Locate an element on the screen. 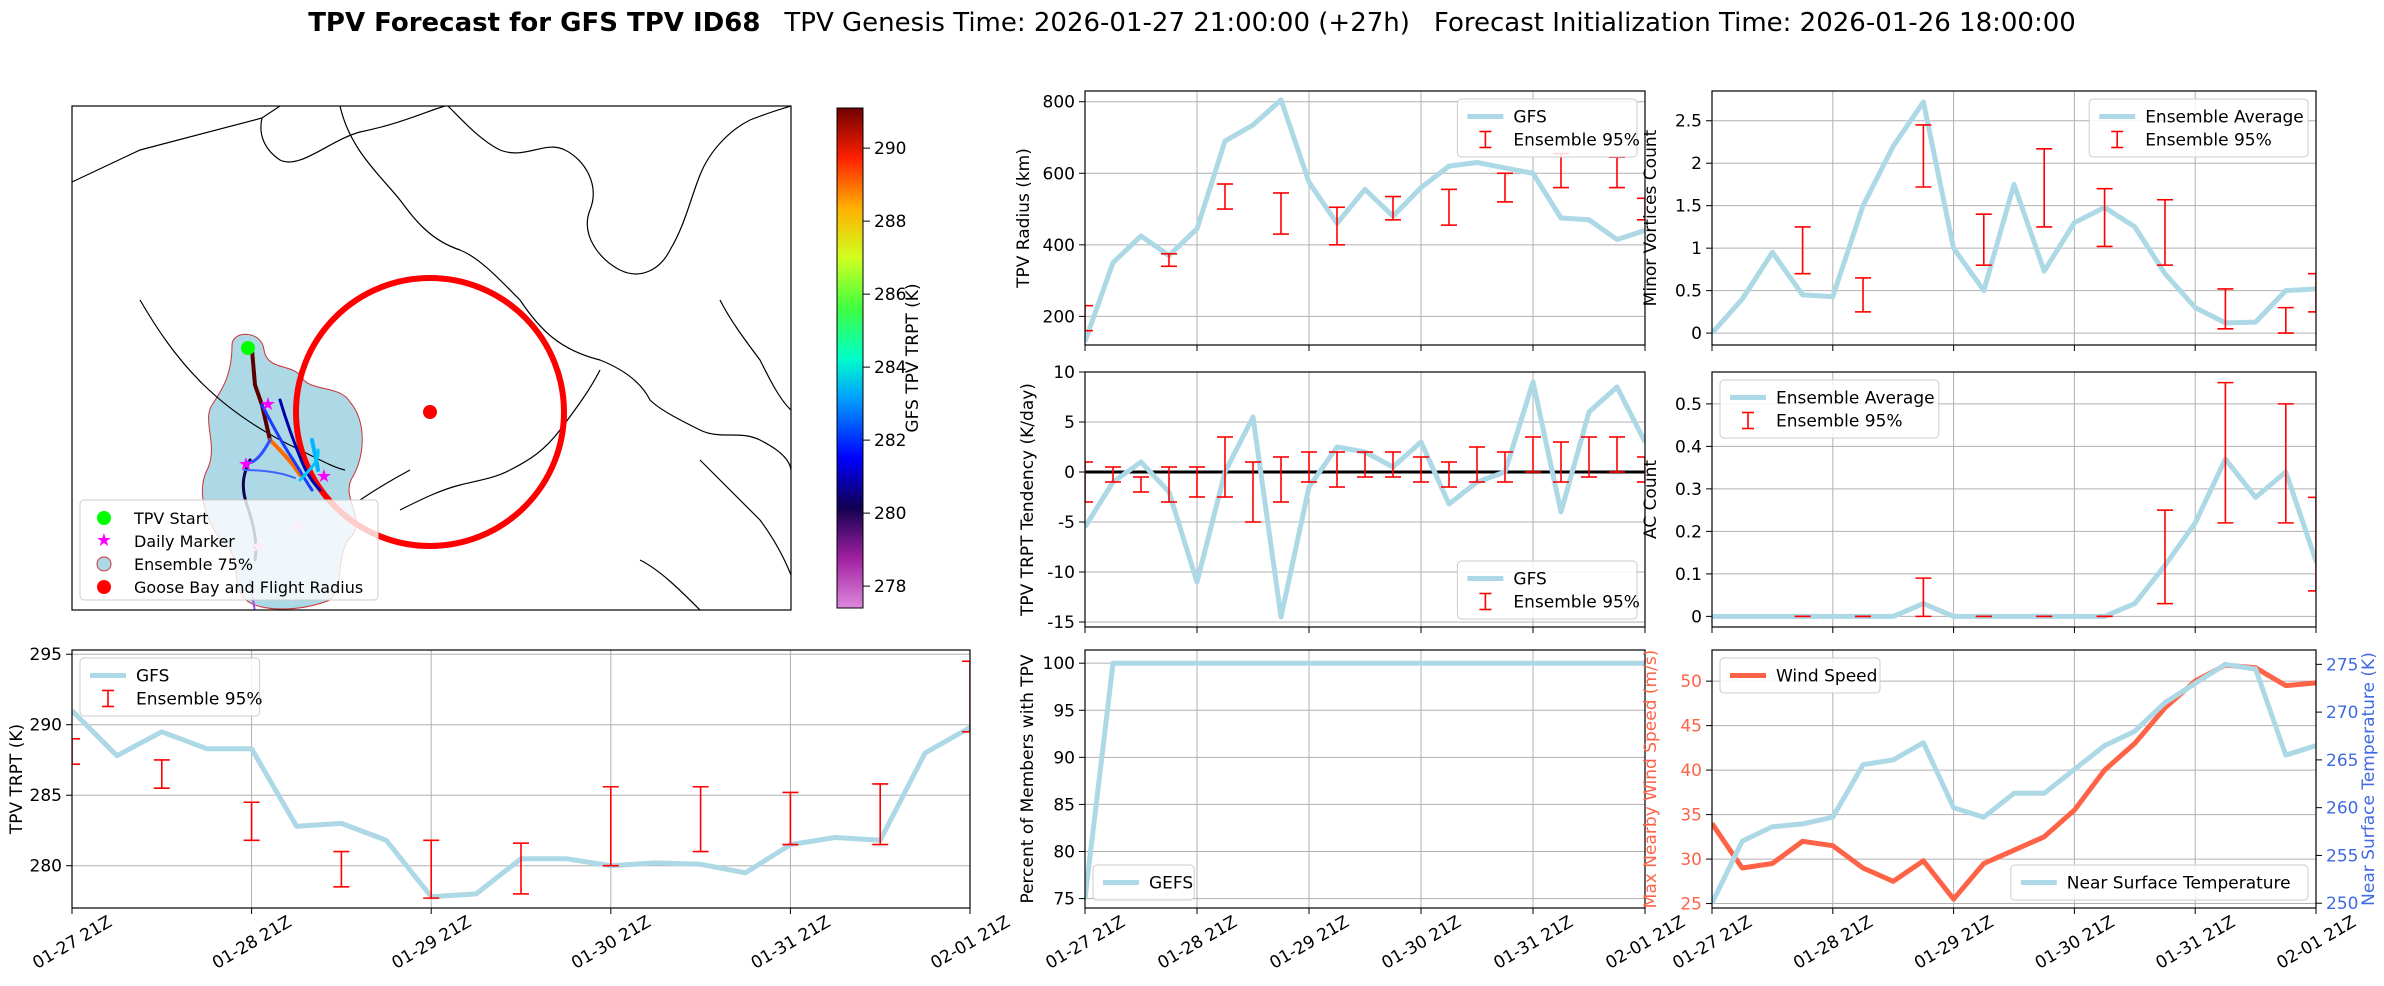 This screenshot has height=986, width=2384. y-tick-label: 285 is located at coordinates (46, 796).